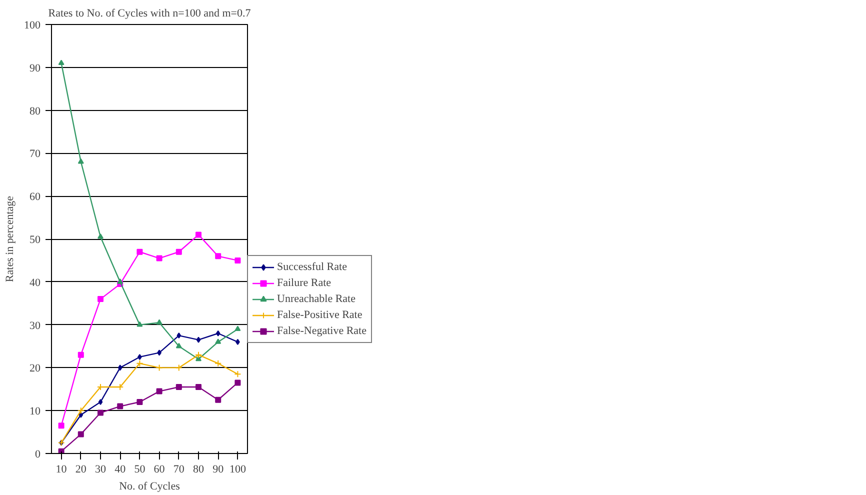 This screenshot has height=495, width=866. I want to click on x-tick-label: 10, so click(62, 470).